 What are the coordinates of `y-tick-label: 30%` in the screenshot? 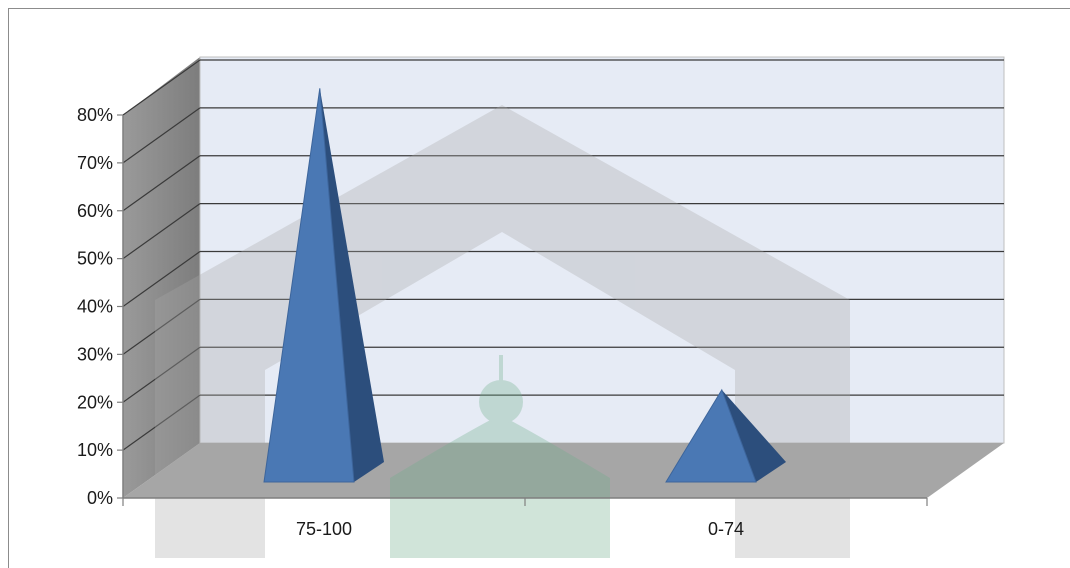 It's located at (95, 354).